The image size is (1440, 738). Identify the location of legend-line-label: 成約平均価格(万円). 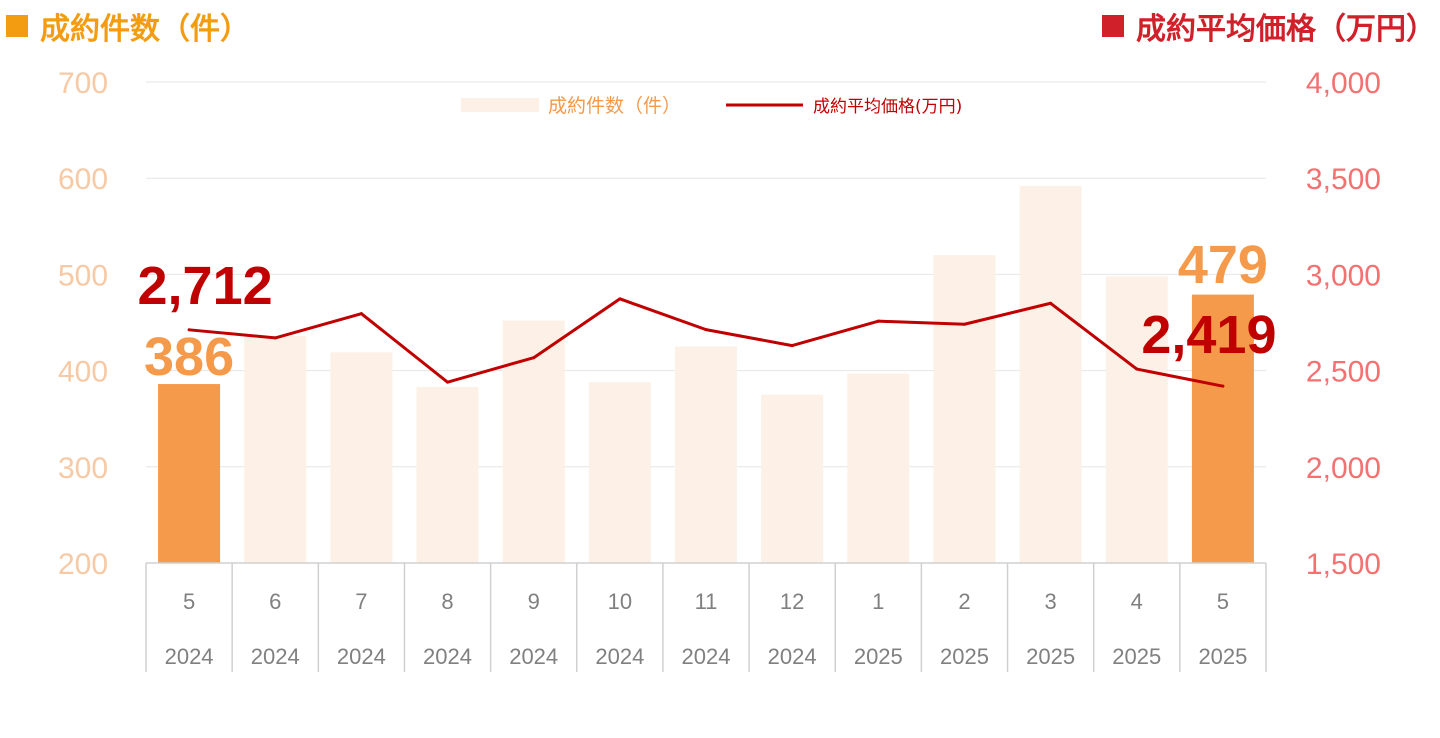
(887, 107).